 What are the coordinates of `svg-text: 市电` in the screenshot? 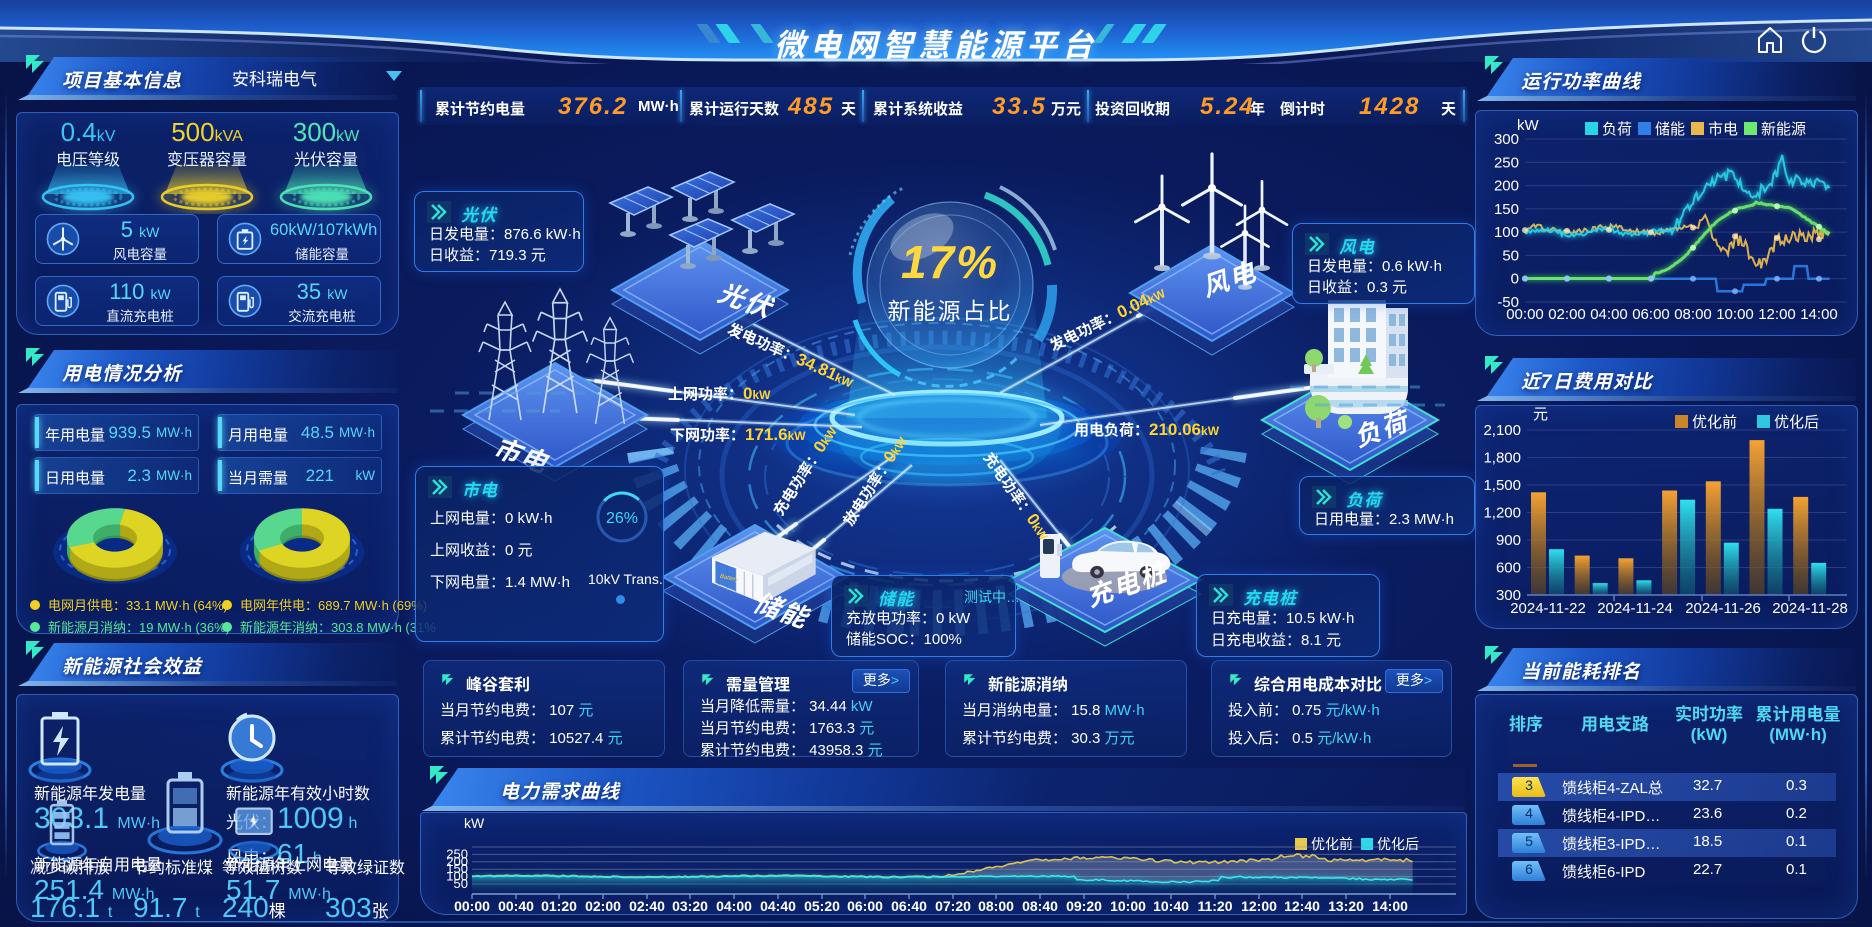 It's located at (1723, 129).